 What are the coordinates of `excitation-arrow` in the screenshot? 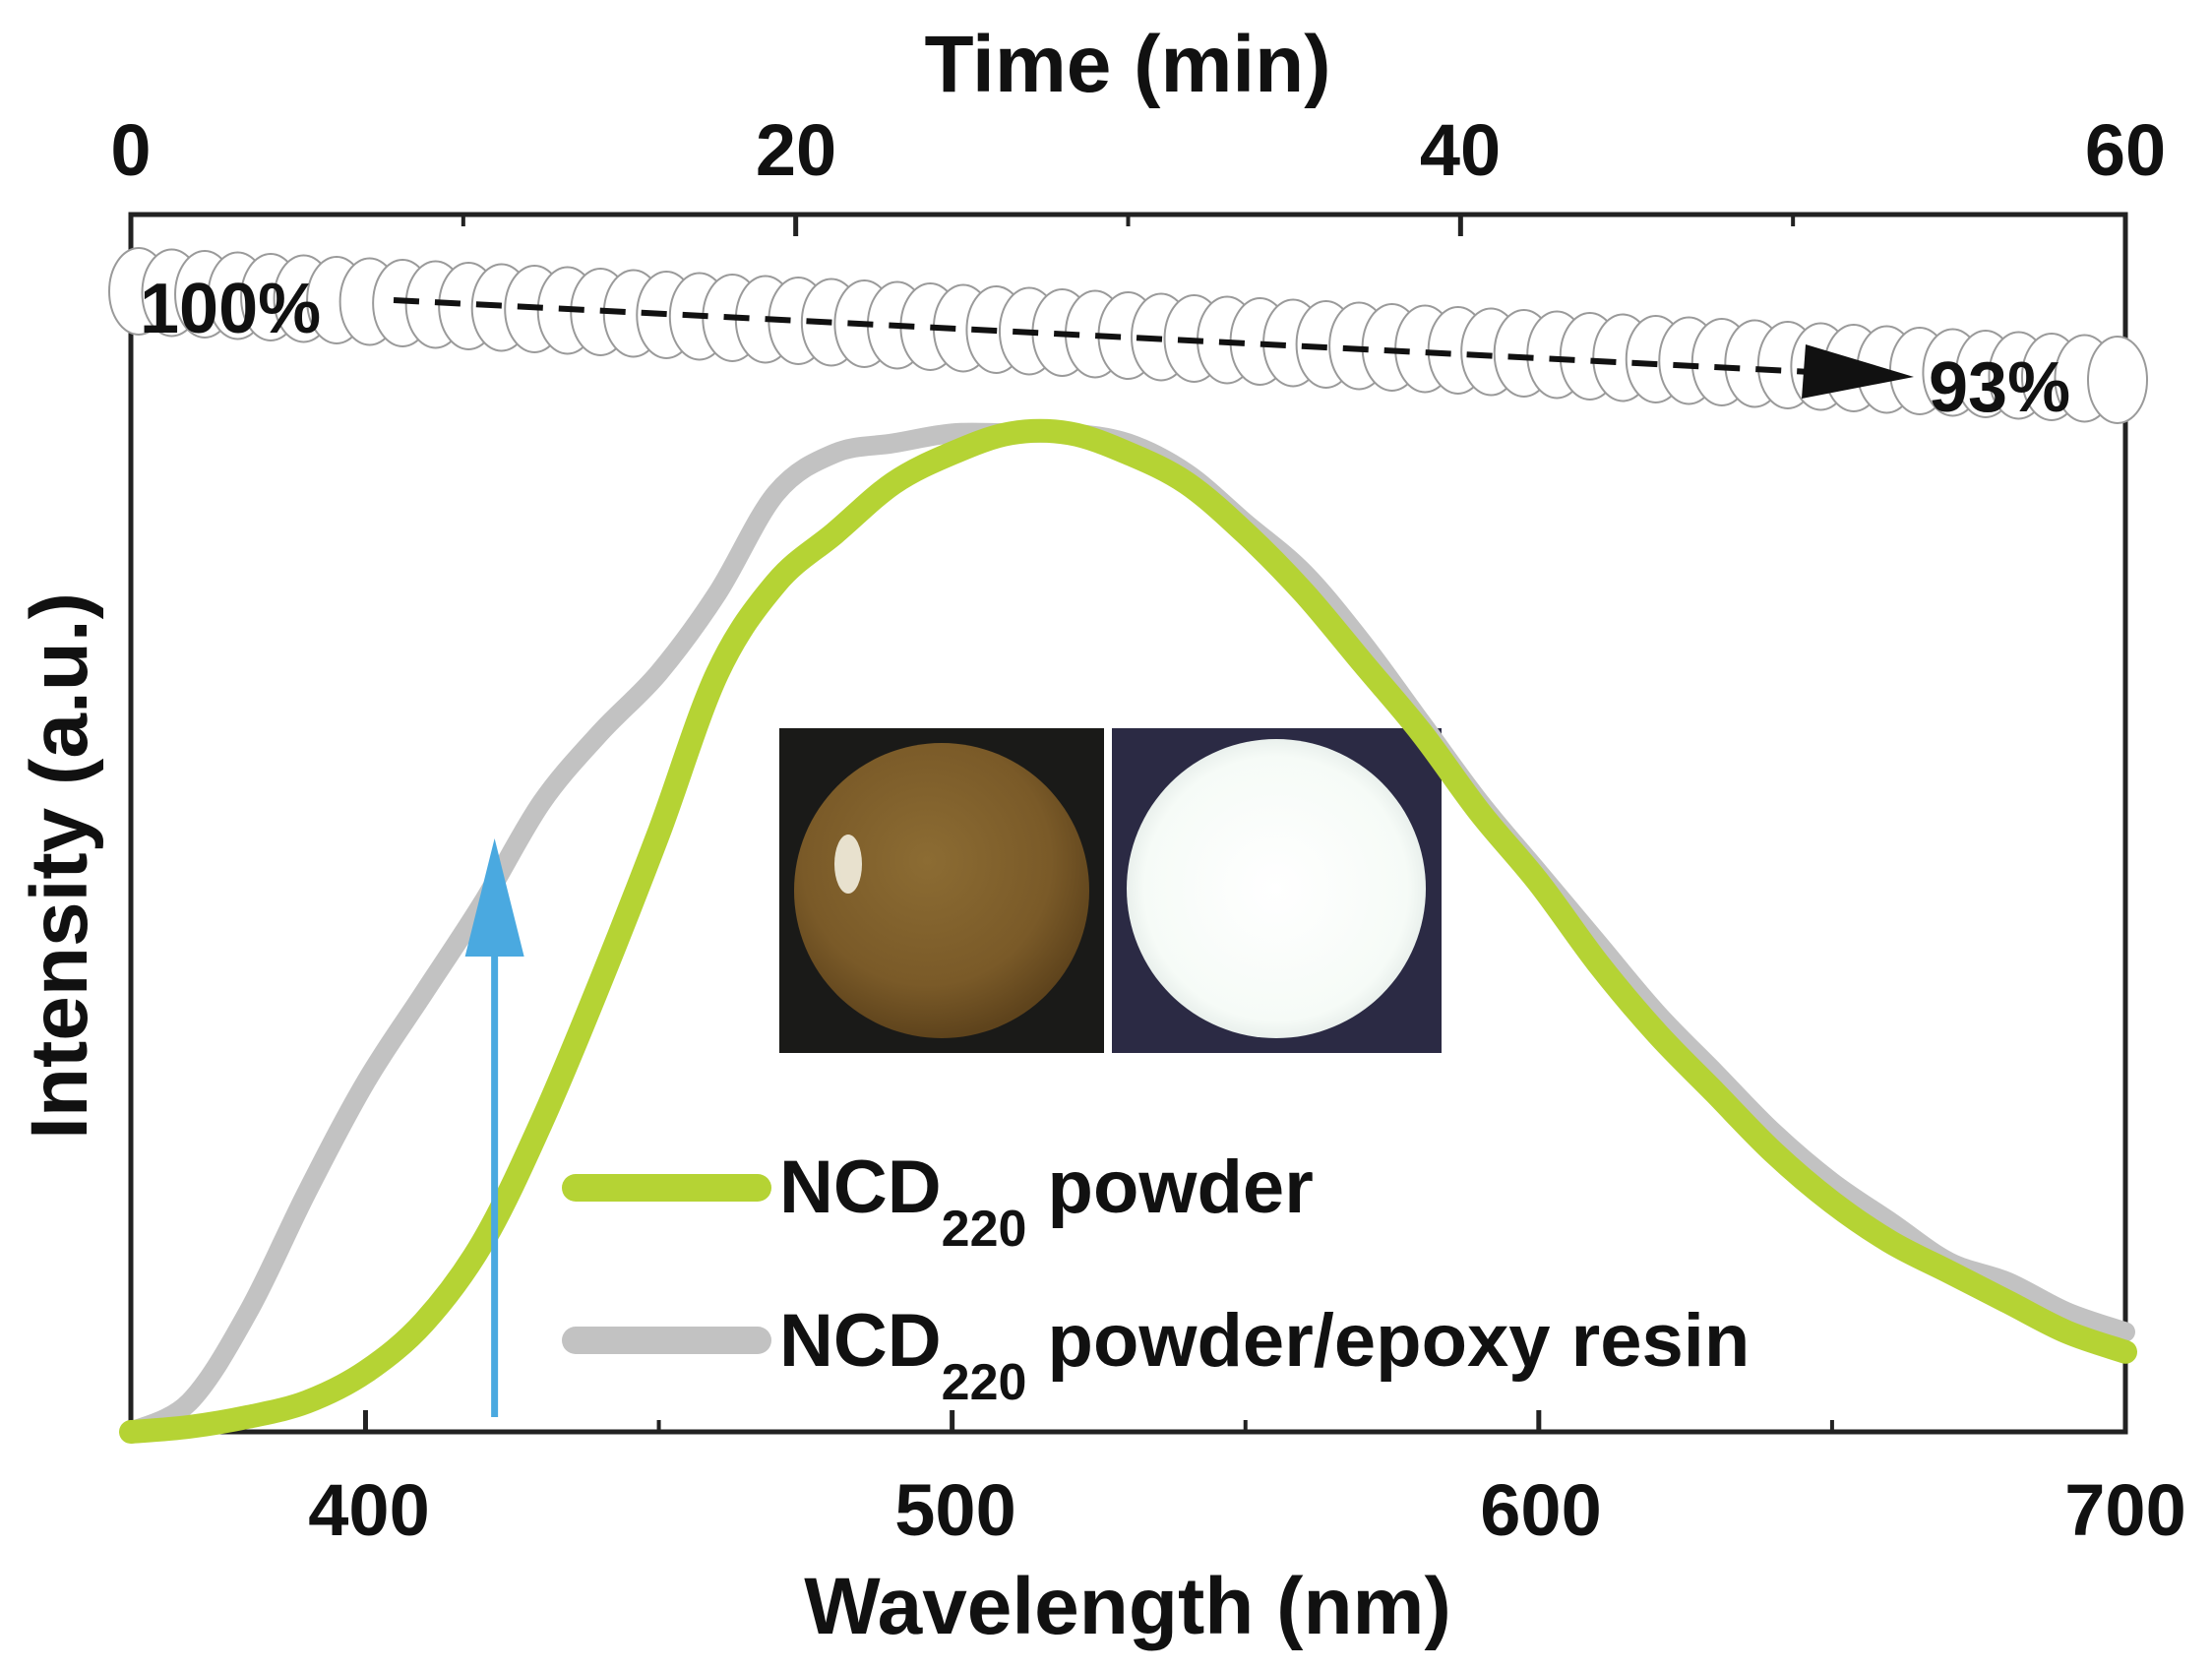 It's located at (494, 1127).